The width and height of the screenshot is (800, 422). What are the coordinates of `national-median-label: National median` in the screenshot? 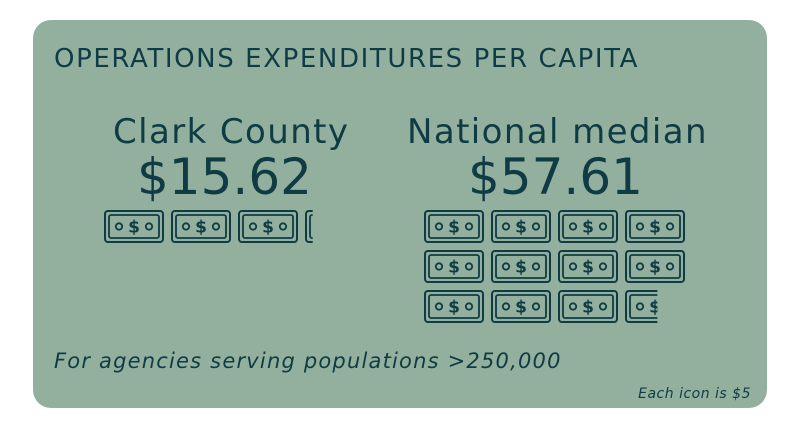 It's located at (557, 132).